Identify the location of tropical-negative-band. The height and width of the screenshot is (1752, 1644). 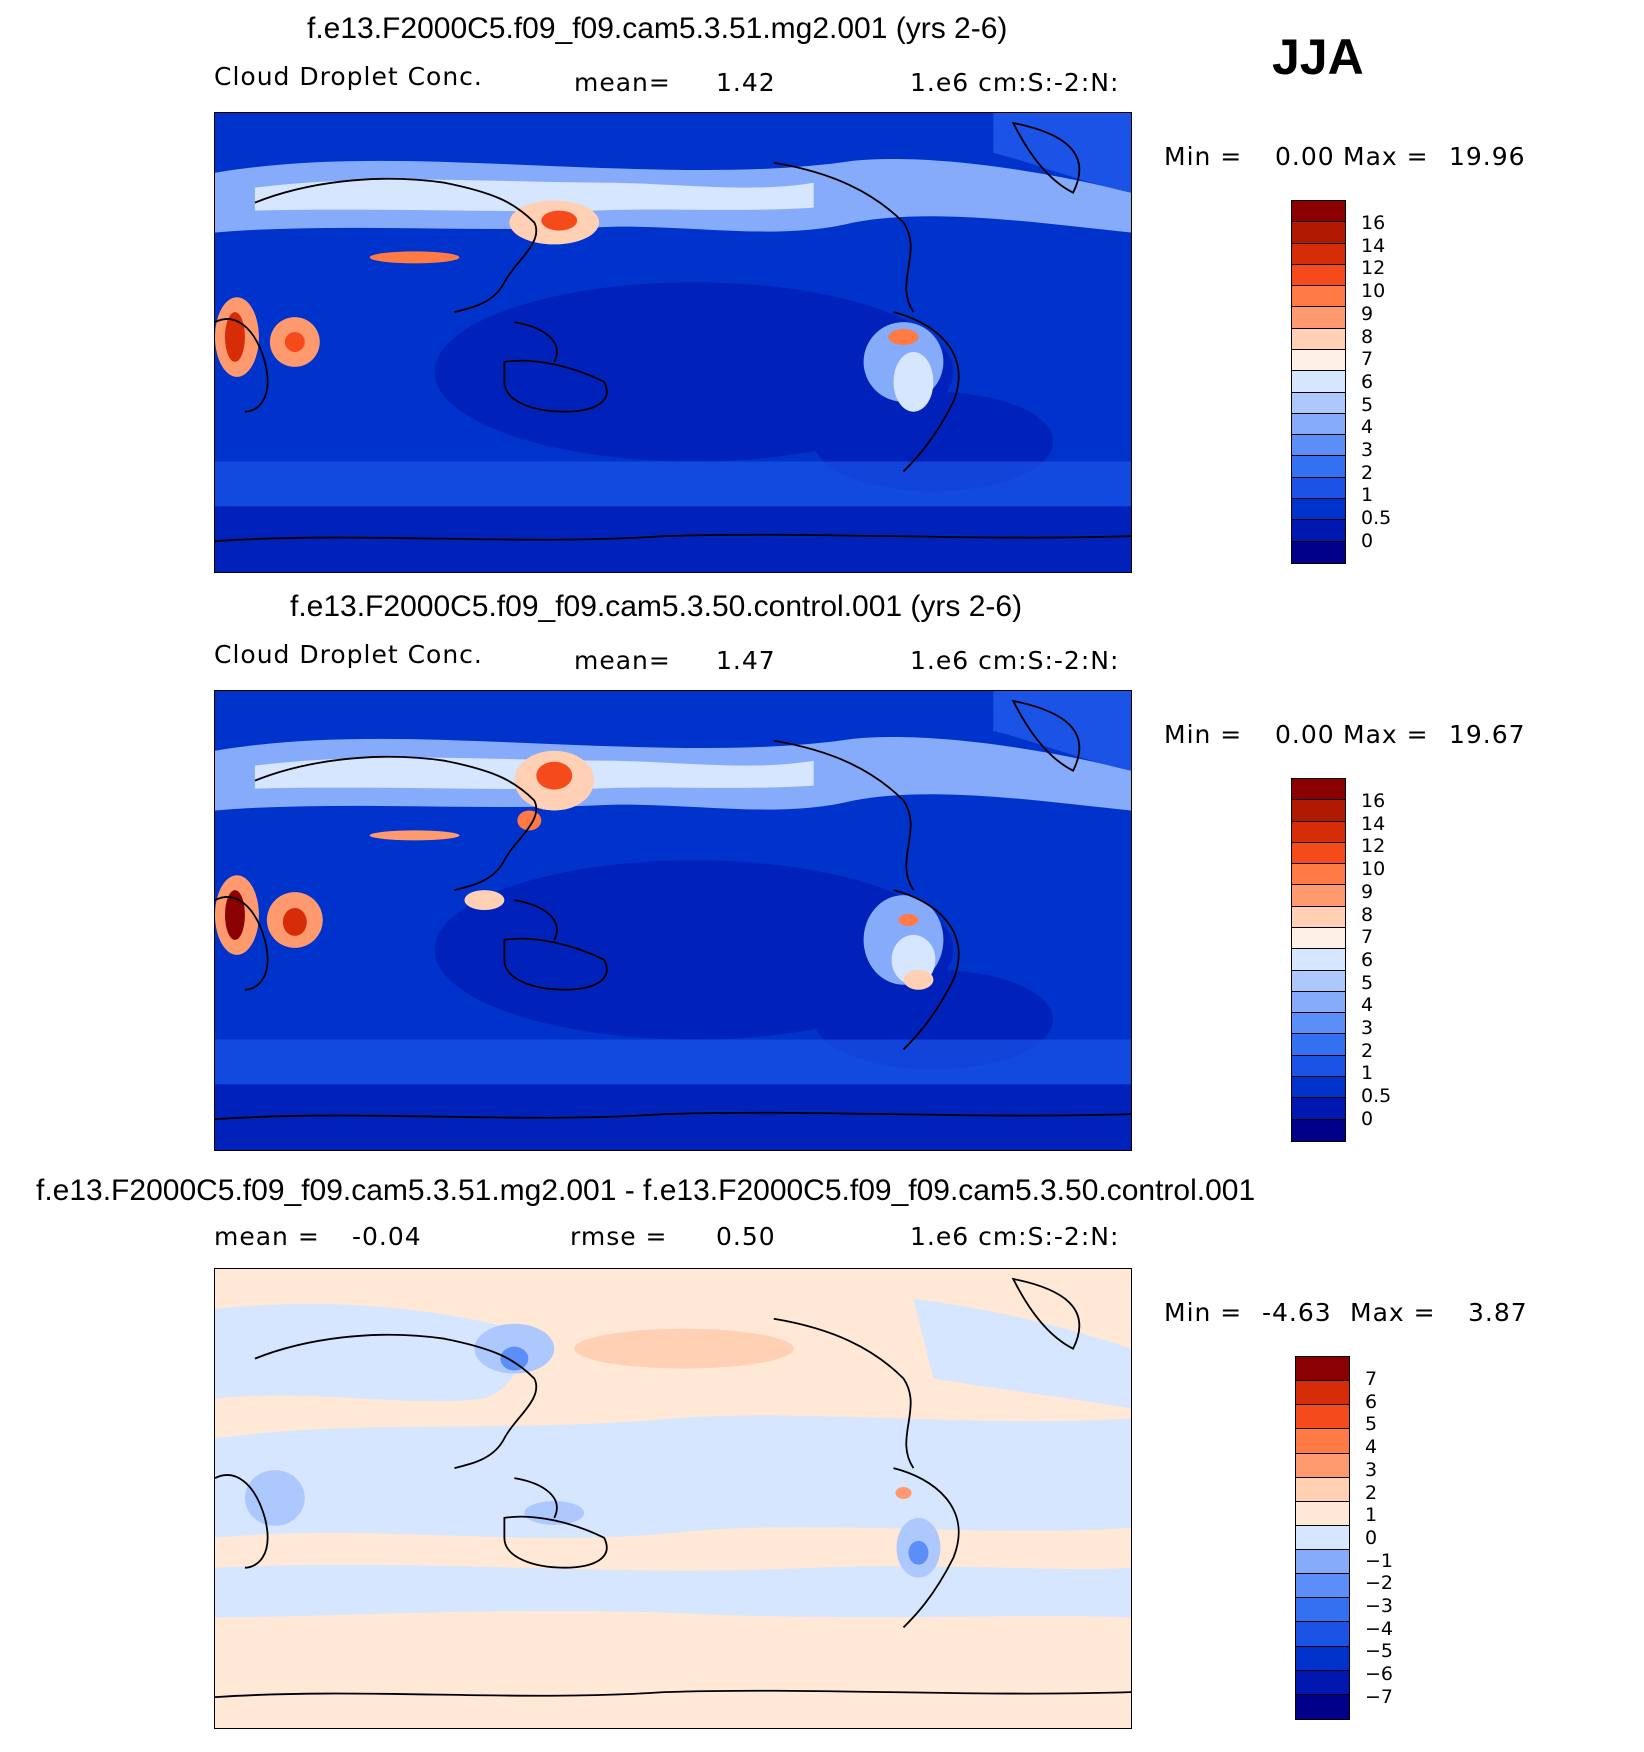
(673, 1476).